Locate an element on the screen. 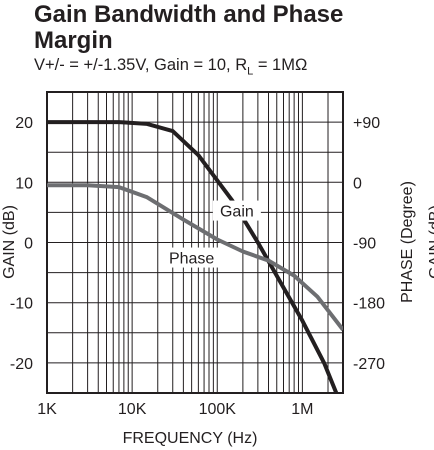 Image resolution: width=434 pixels, height=450 pixels. series-label-bg-gain is located at coordinates (236, 210).